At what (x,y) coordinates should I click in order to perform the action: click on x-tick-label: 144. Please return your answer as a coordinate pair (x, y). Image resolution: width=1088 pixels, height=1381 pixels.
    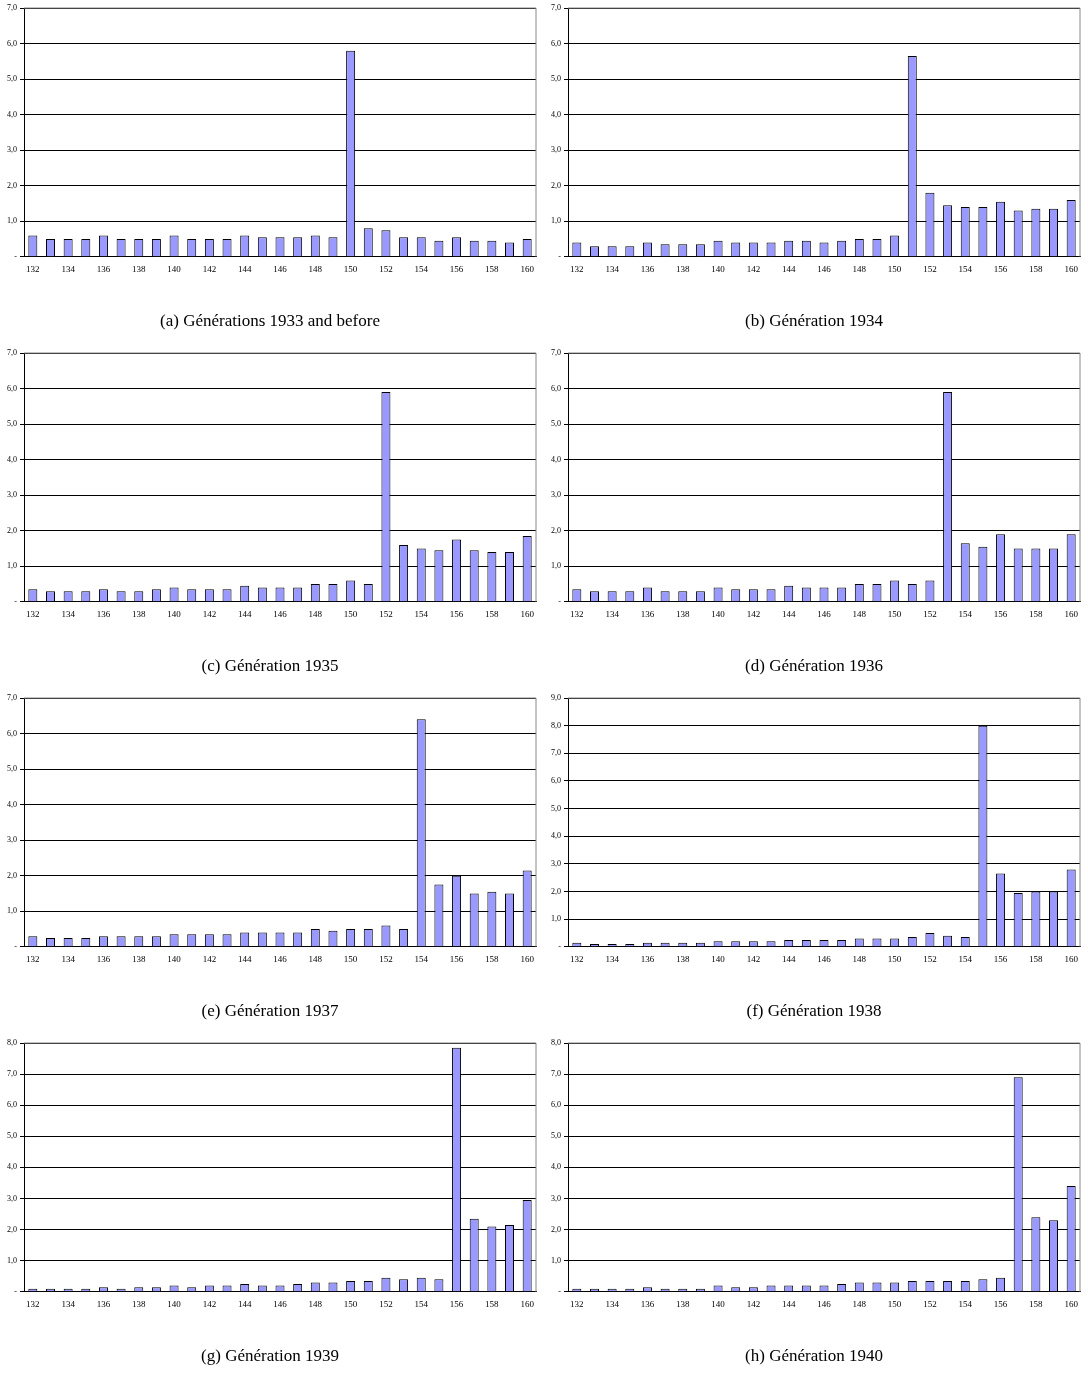
    Looking at the image, I should click on (788, 268).